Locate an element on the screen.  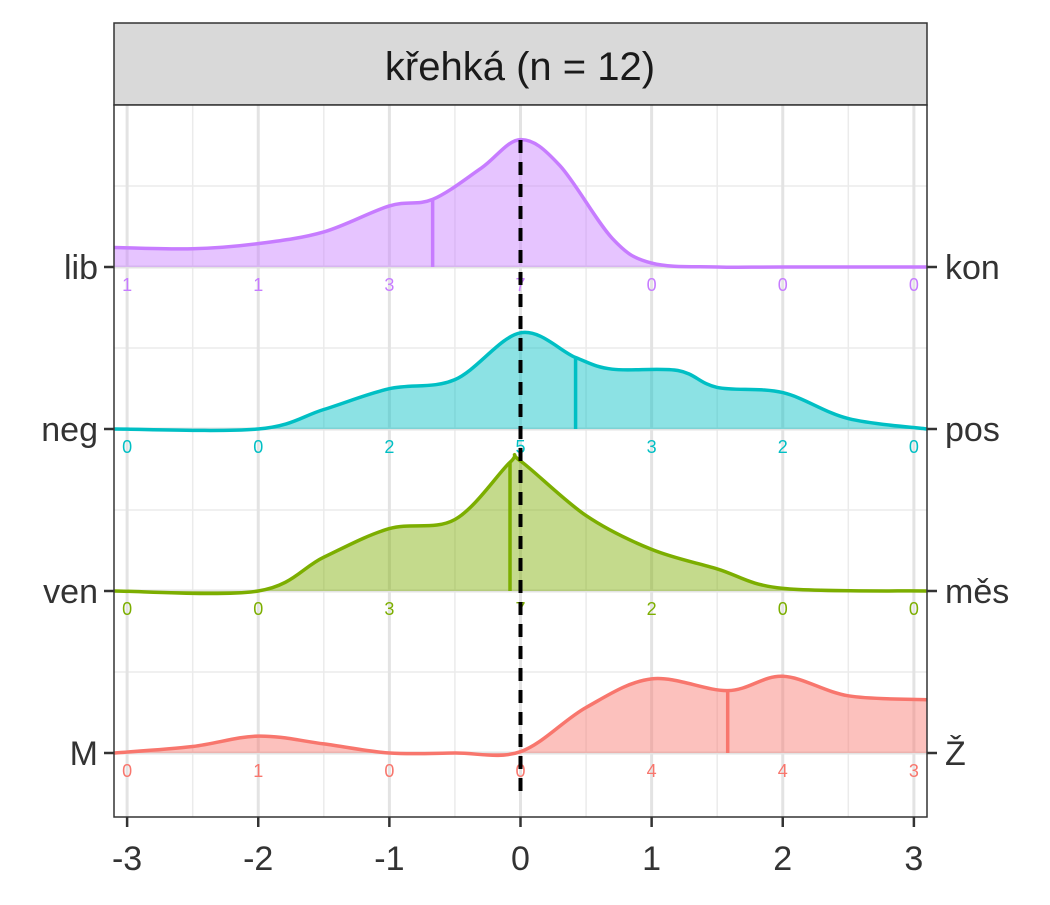
x-tick-label: 2 is located at coordinates (782, 859).